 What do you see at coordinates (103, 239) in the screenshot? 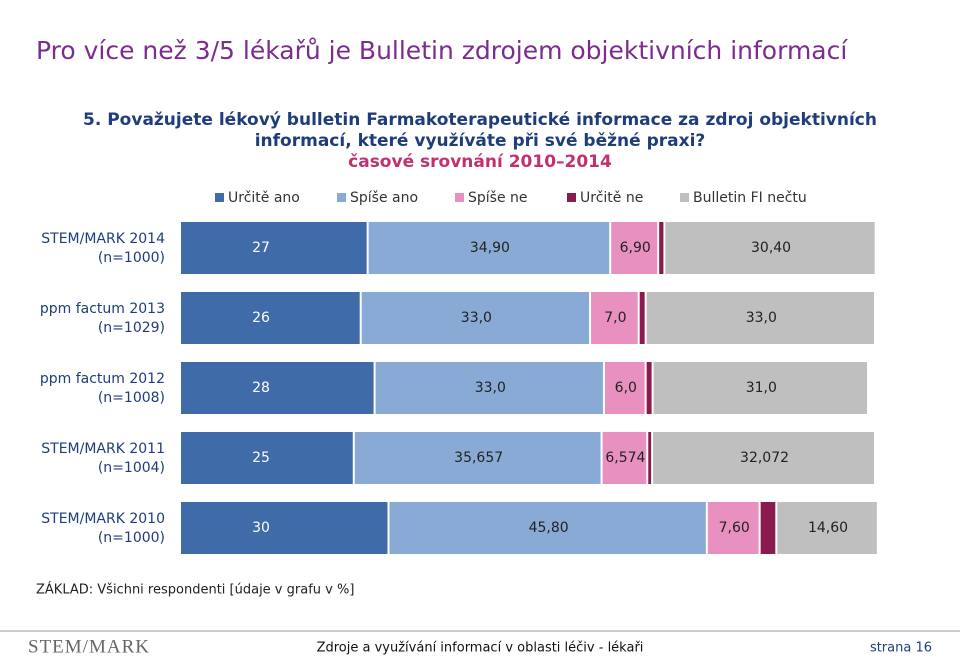
I see `category-label: STEM/MARK 2014` at bounding box center [103, 239].